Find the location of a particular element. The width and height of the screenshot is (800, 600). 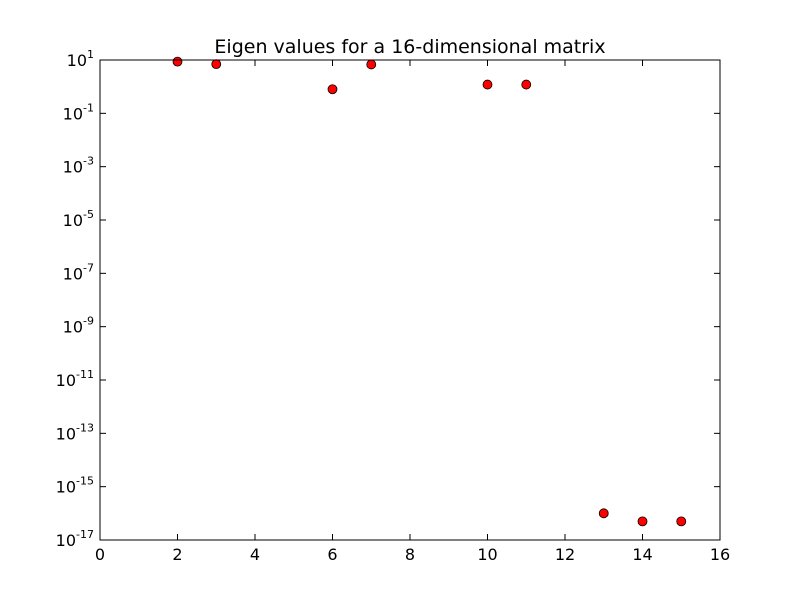

x-tick-label: 10 is located at coordinates (487, 554).